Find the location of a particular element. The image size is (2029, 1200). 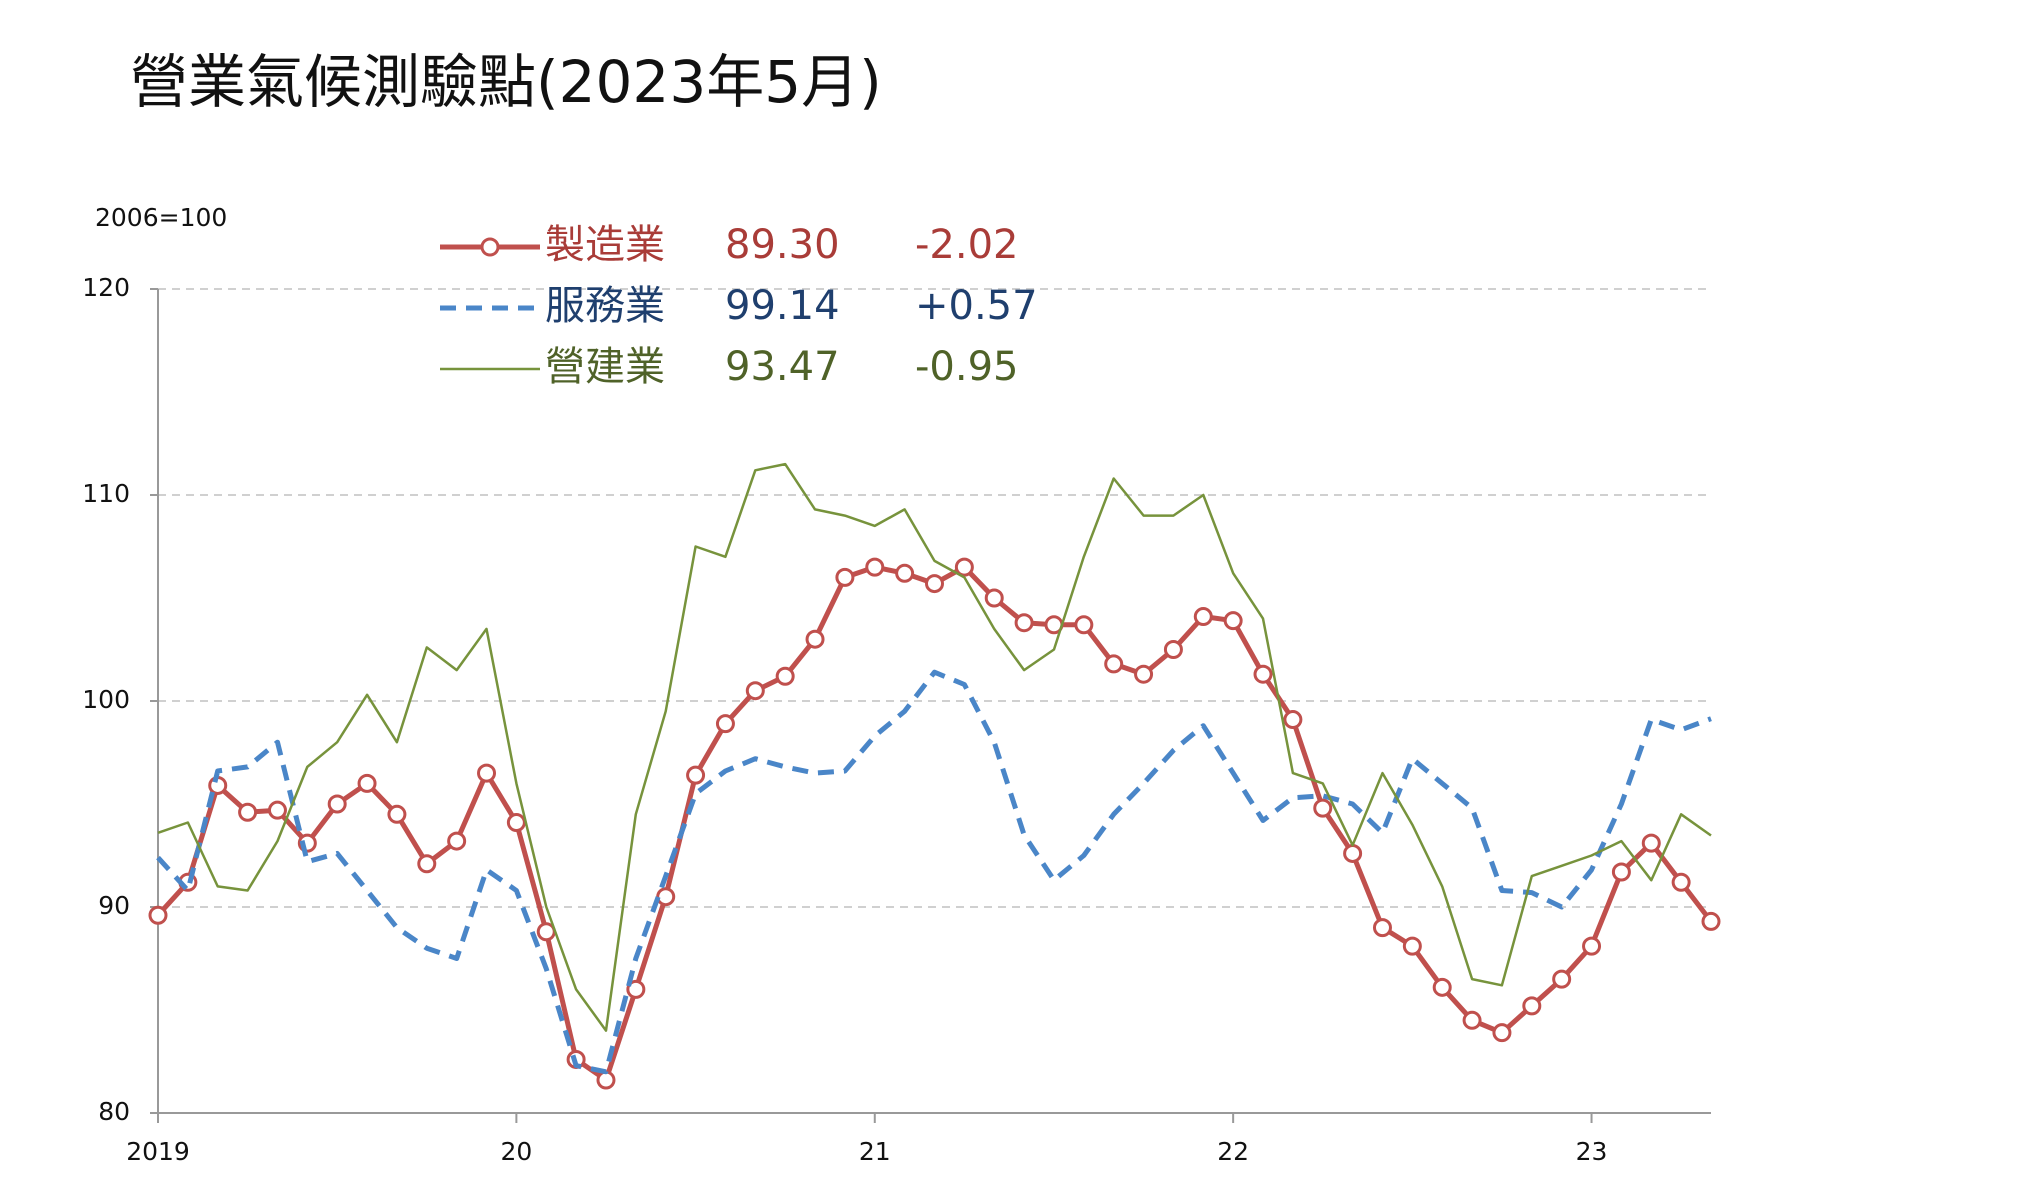

legend-change: -0.95 is located at coordinates (967, 367).